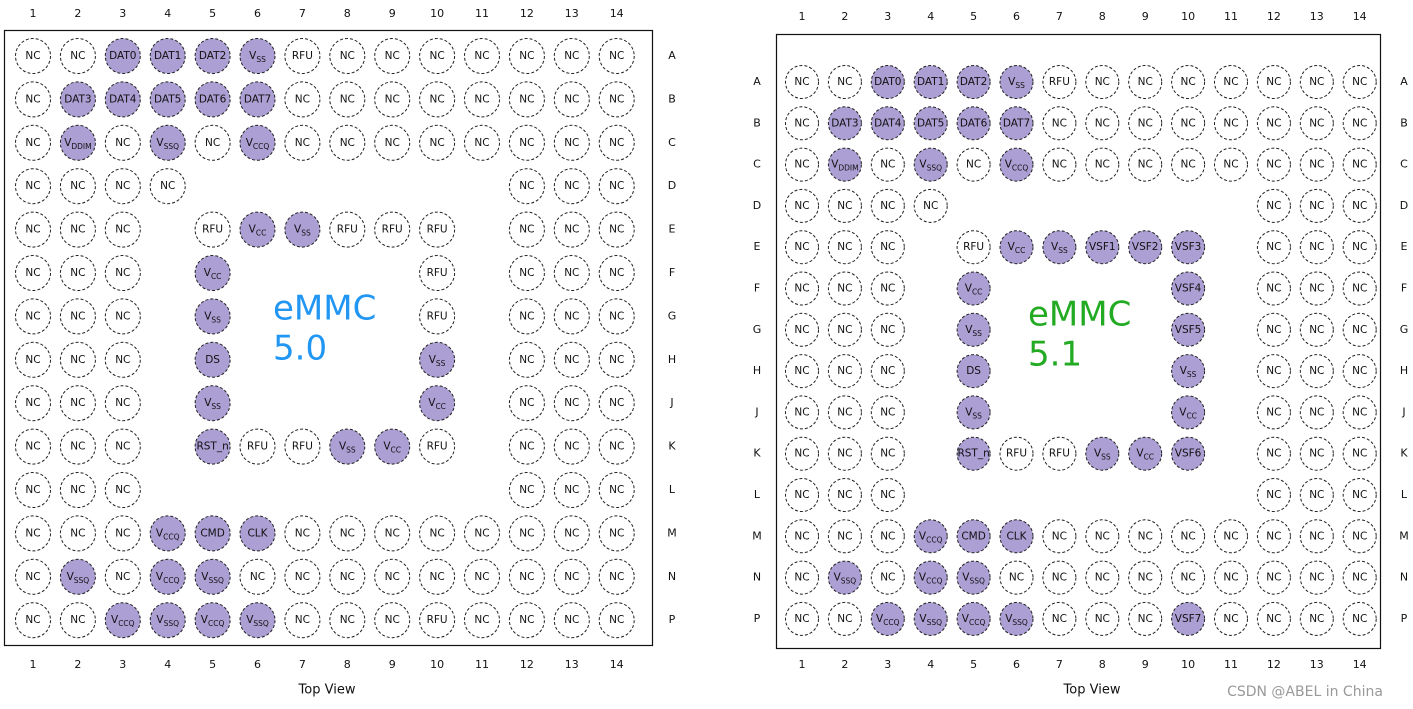 The width and height of the screenshot is (1413, 709). I want to click on ball-label: VCC, so click(1017, 248).